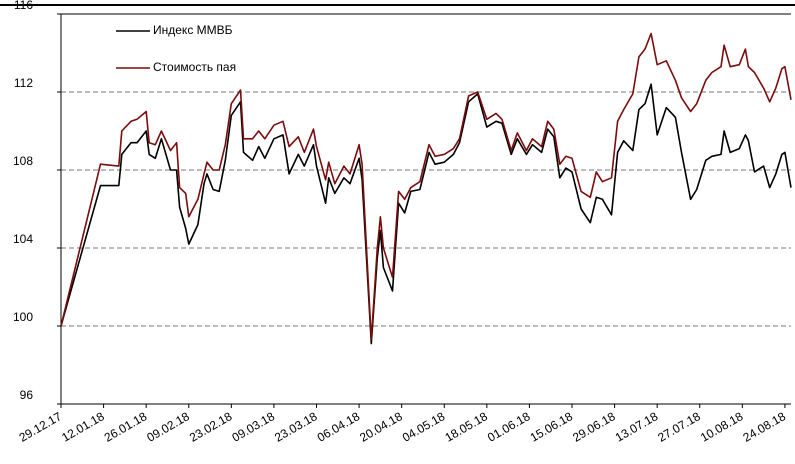  What do you see at coordinates (765, 427) in the screenshot?
I see `x-tick-label: 24.08.18` at bounding box center [765, 427].